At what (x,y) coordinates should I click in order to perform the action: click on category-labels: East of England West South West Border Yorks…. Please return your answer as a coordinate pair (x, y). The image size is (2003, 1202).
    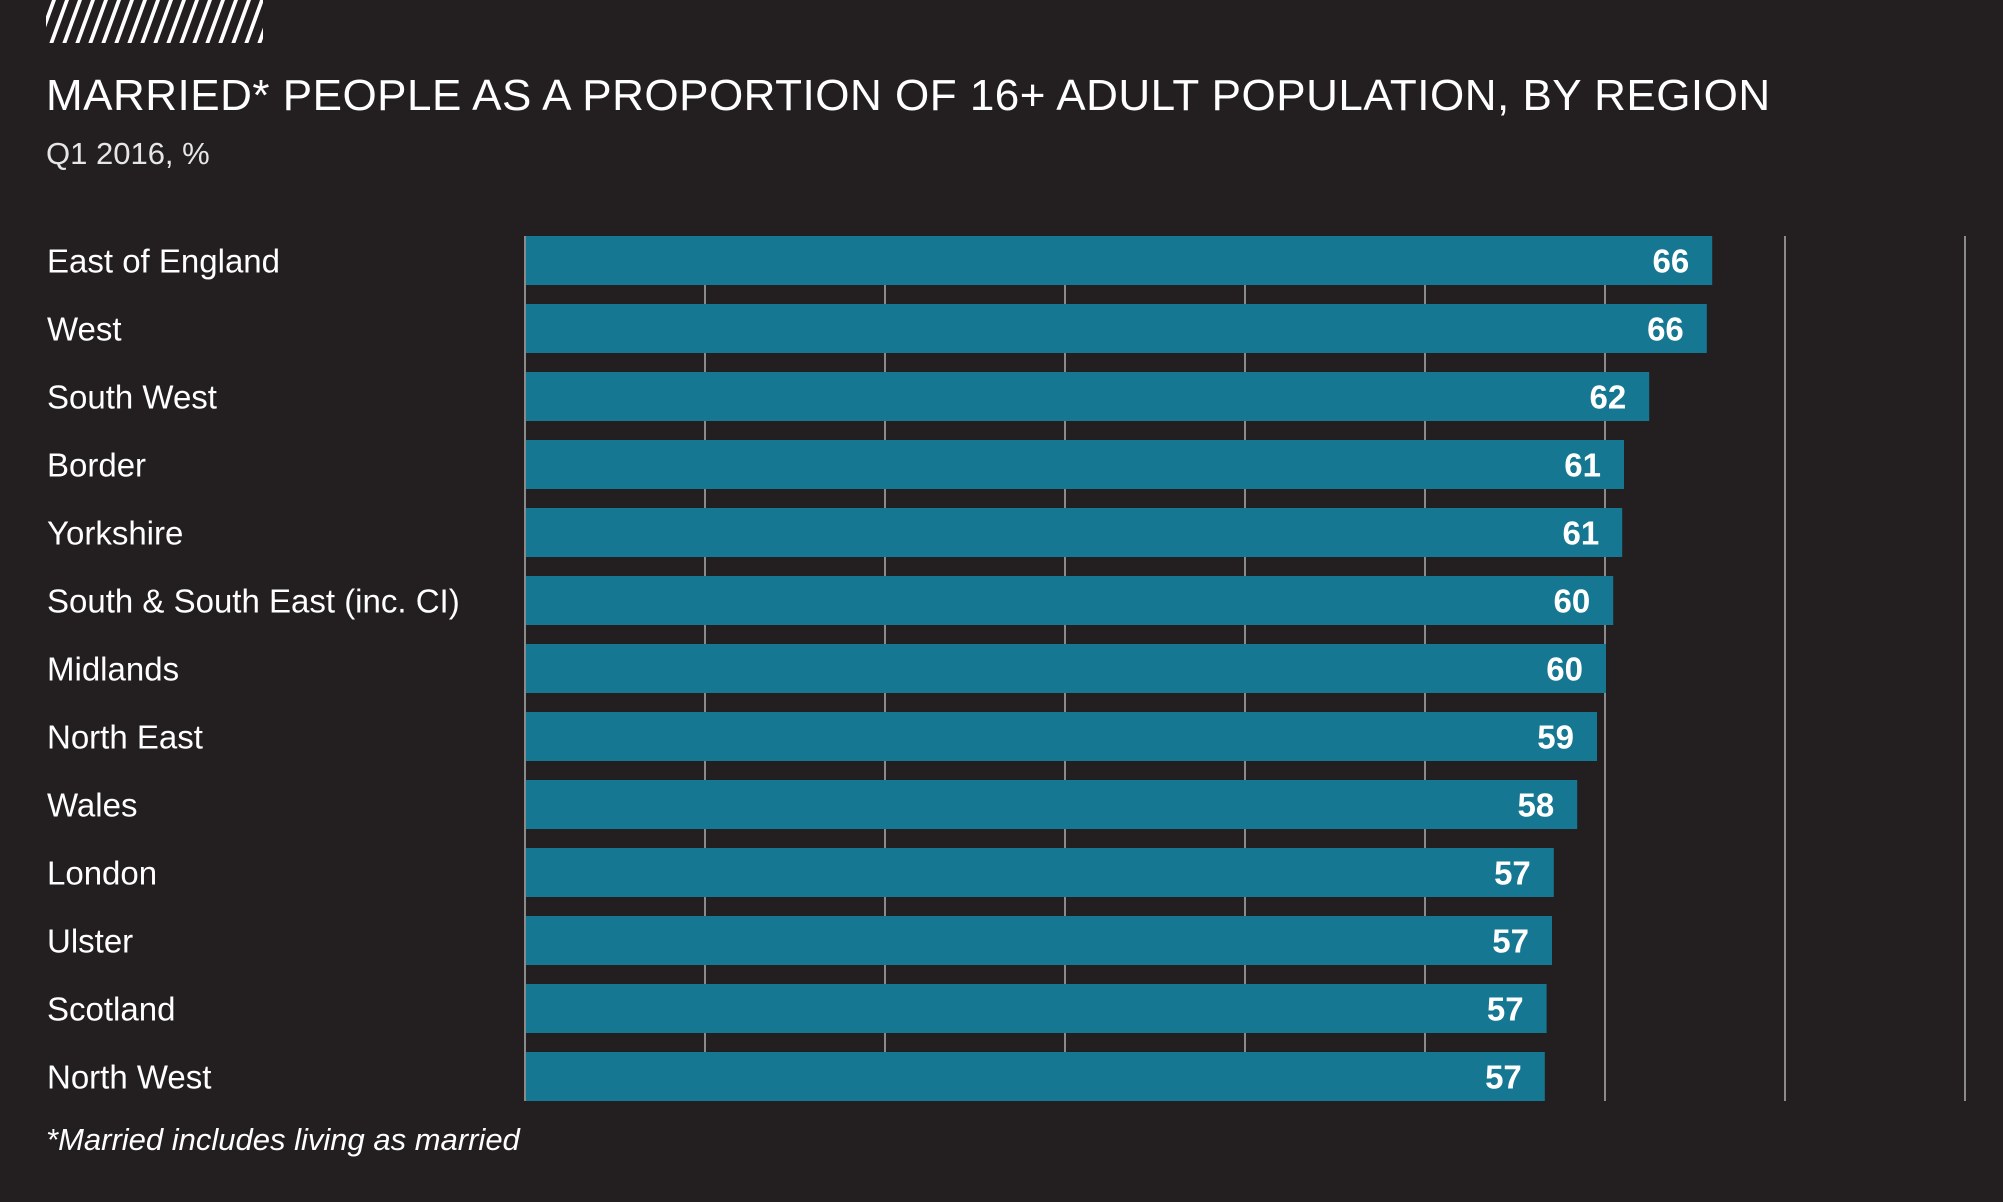
    Looking at the image, I should click on (253, 669).